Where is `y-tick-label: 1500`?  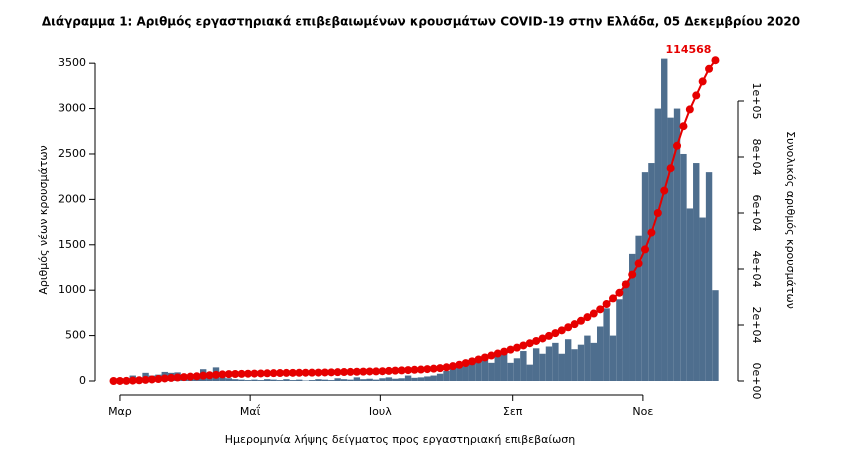 y-tick-label: 1500 is located at coordinates (72, 244).